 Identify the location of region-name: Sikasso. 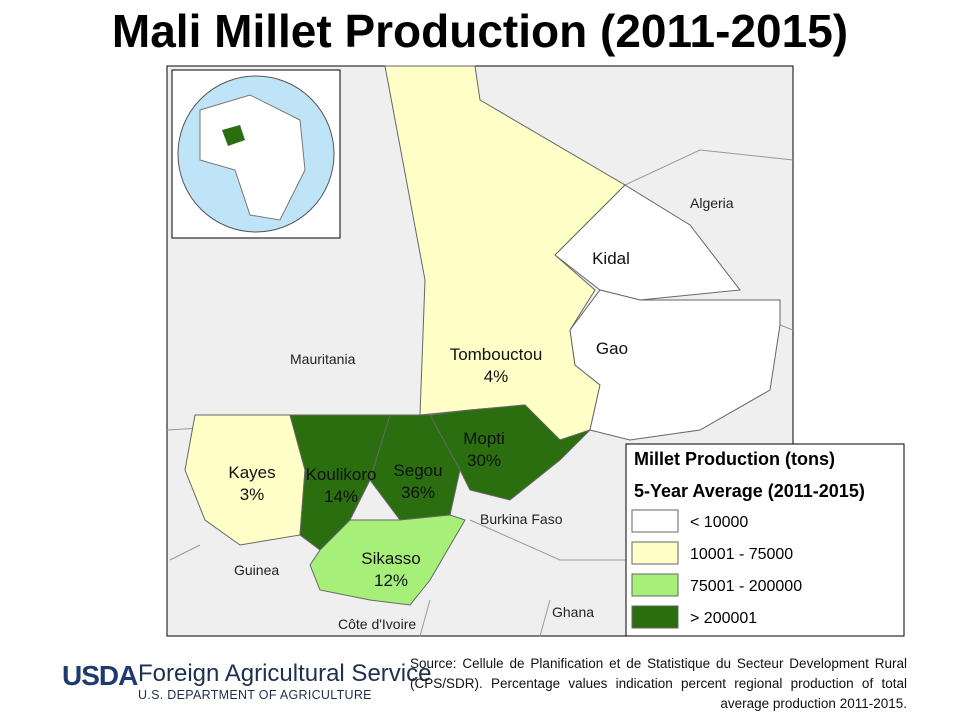
(391, 558).